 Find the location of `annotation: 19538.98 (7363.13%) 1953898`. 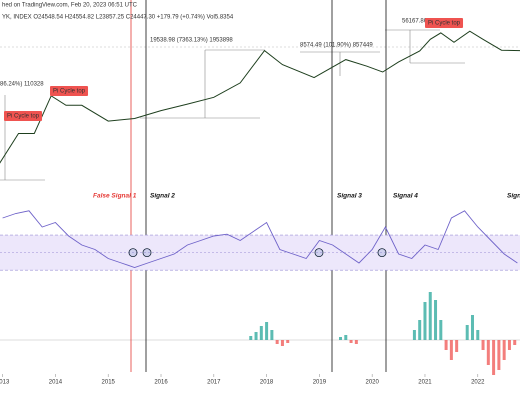

annotation: 19538.98 (7363.13%) 1953898 is located at coordinates (191, 41).